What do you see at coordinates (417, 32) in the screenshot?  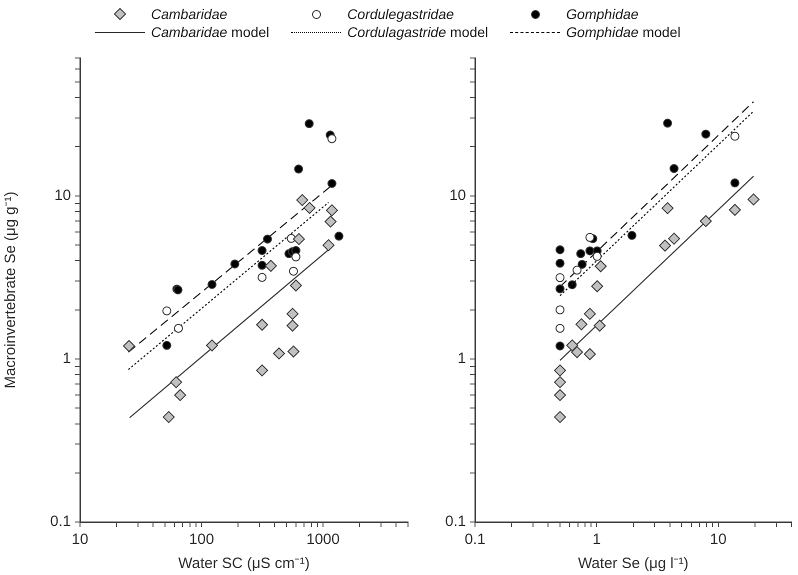 I see `legend-label: Cordulagastride model` at bounding box center [417, 32].